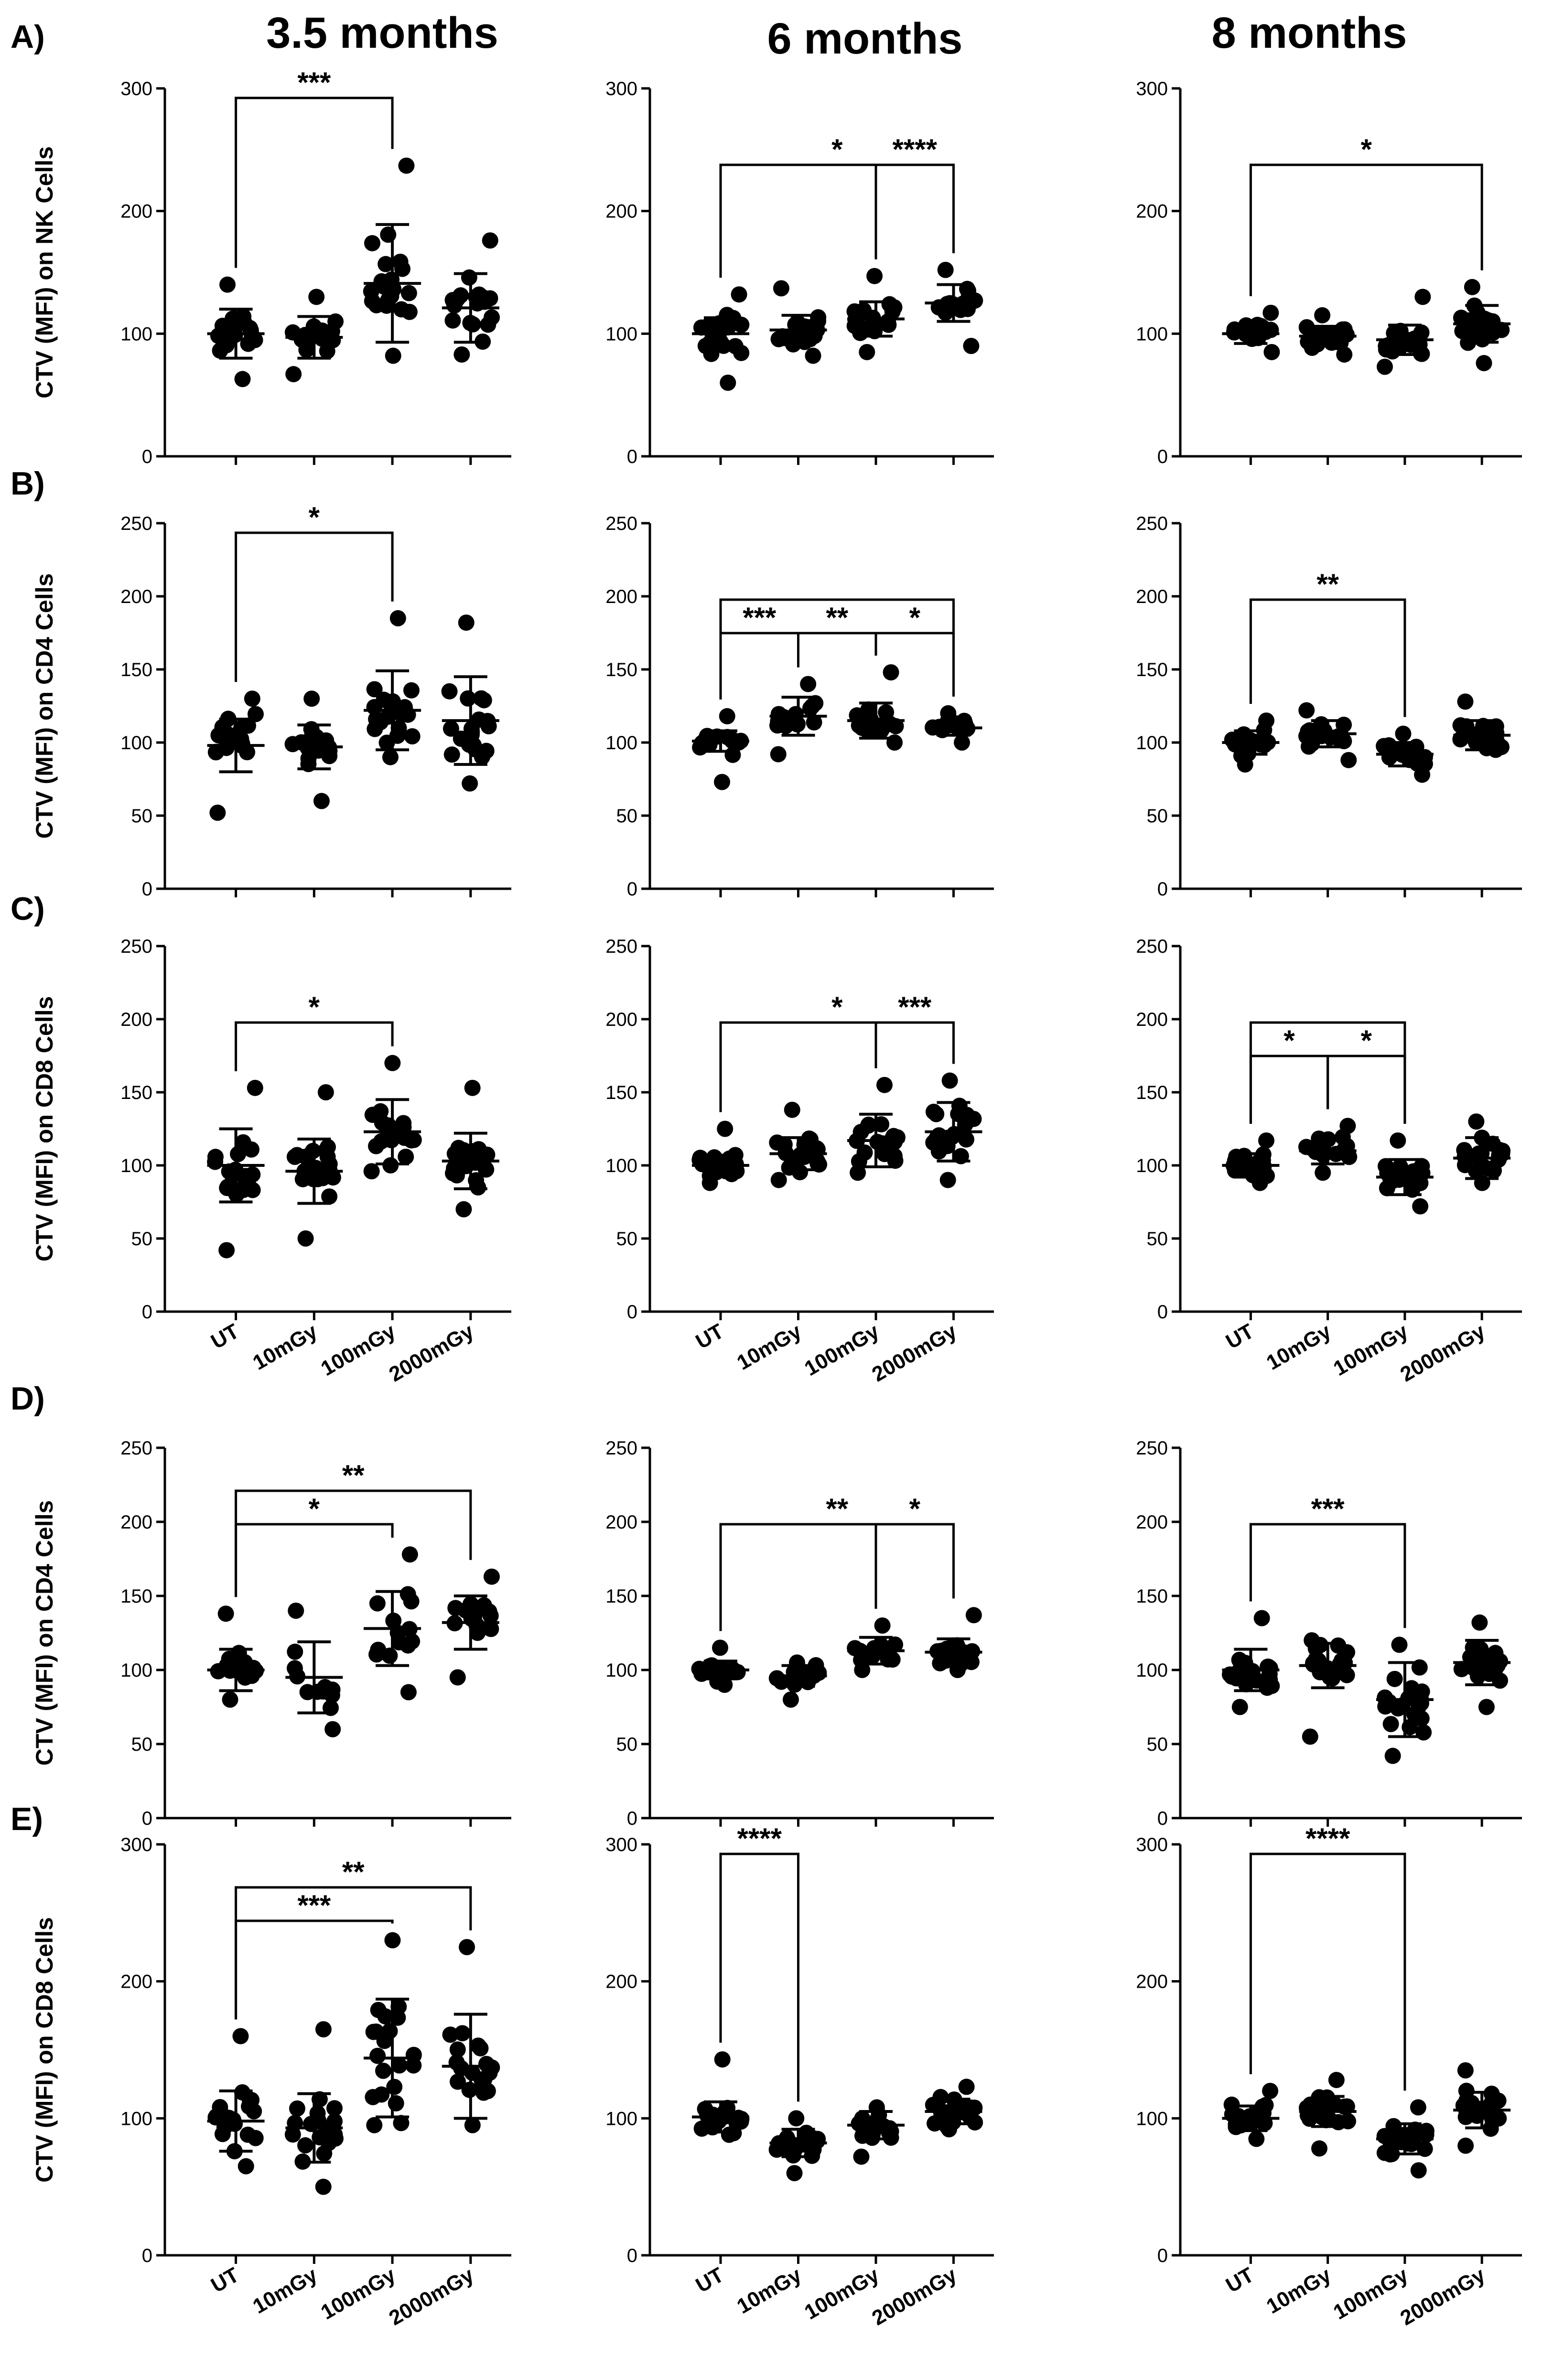 This screenshot has height=2380, width=1564. I want to click on row-letter-b: B), so click(28, 483).